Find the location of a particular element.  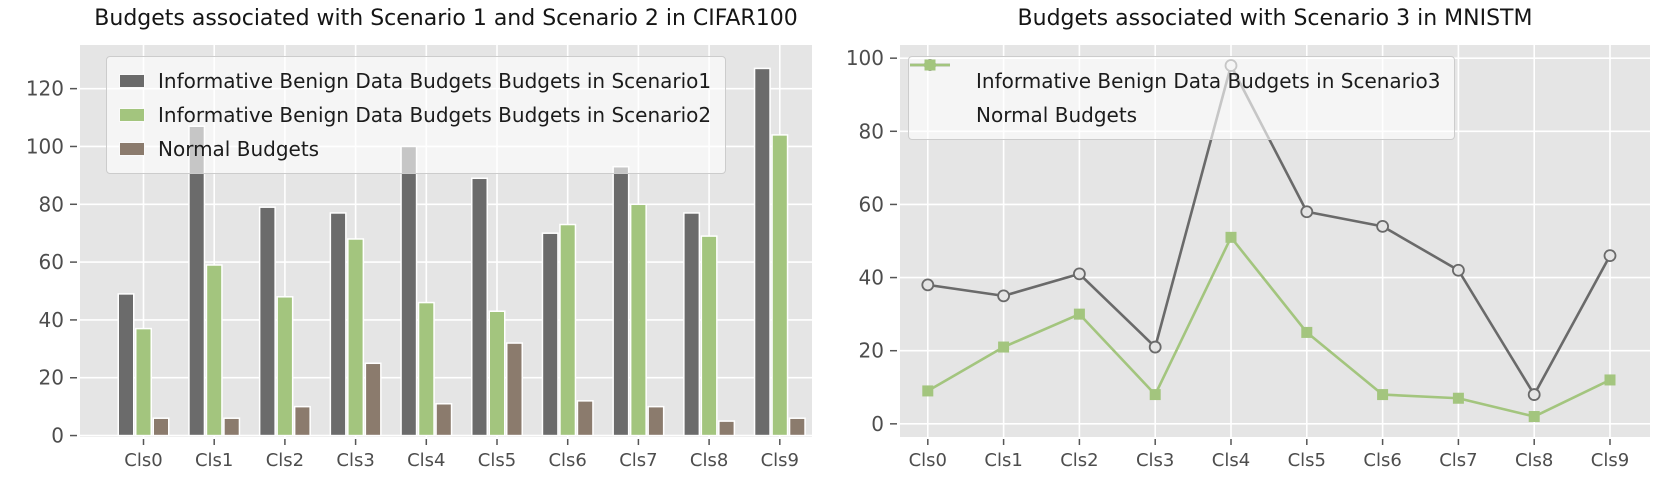

bar-series0-Cls3 is located at coordinates (338, 324).